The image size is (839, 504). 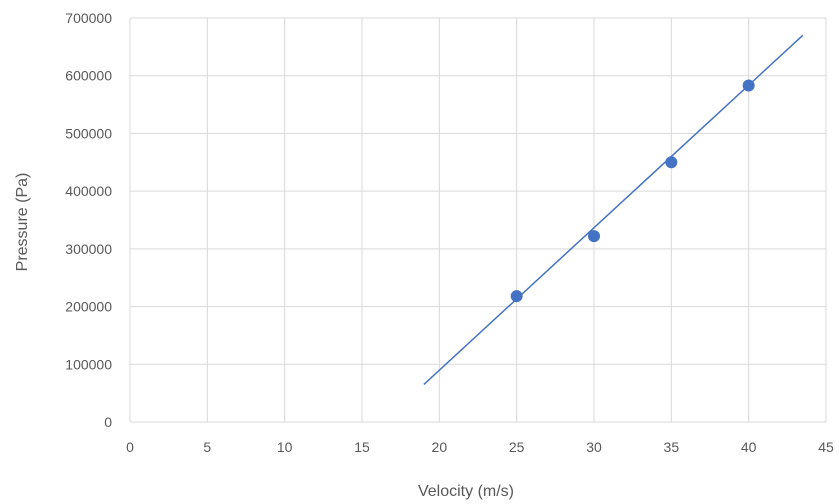 What do you see at coordinates (88, 307) in the screenshot?
I see `y-tick-label: 200000` at bounding box center [88, 307].